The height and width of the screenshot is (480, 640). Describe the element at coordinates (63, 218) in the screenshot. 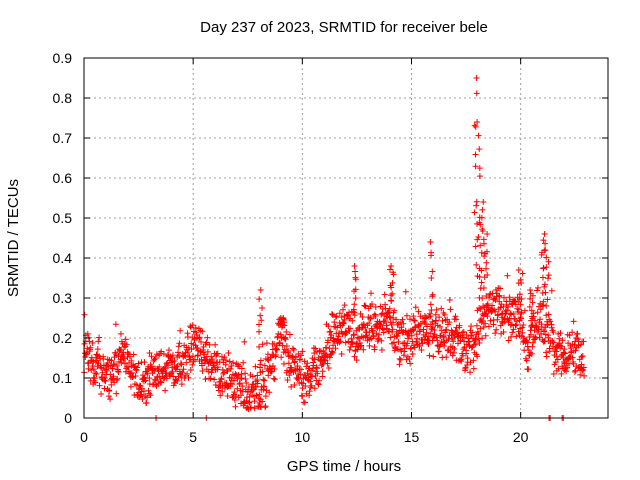

I see `y-tick-label: 0.5` at that location.